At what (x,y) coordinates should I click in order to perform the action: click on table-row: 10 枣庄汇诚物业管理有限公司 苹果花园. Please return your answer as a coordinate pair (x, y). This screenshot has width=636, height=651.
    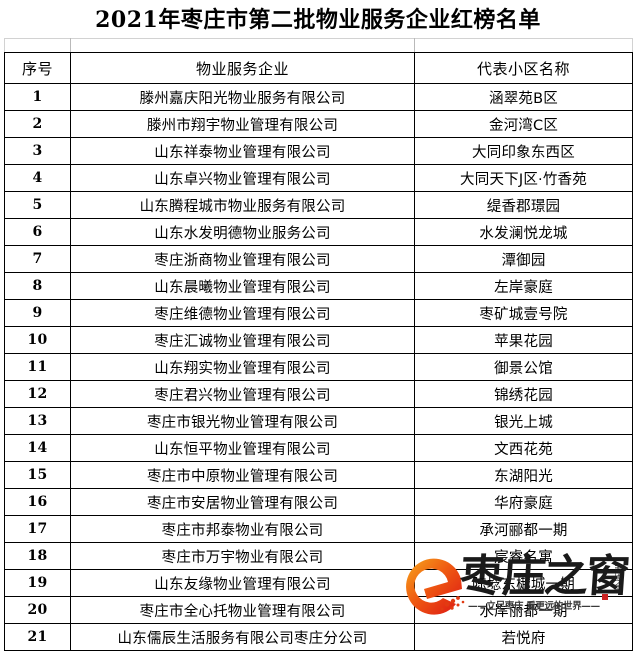
    Looking at the image, I should click on (318, 340).